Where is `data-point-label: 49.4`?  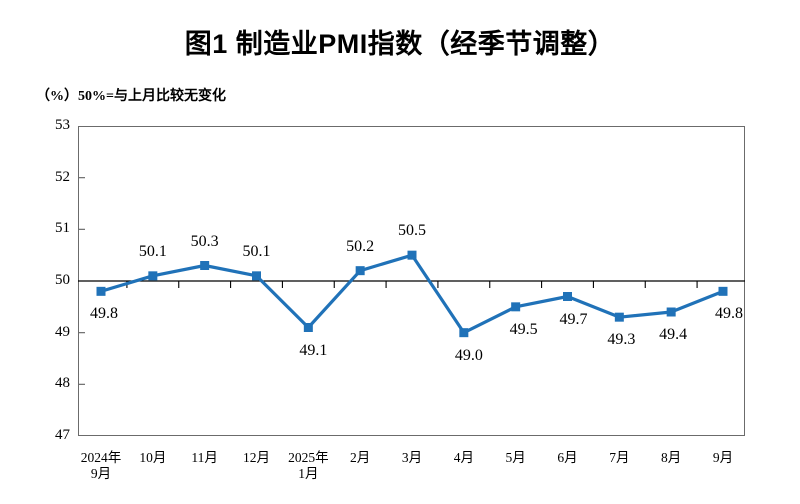
data-point-label: 49.4 is located at coordinates (673, 334).